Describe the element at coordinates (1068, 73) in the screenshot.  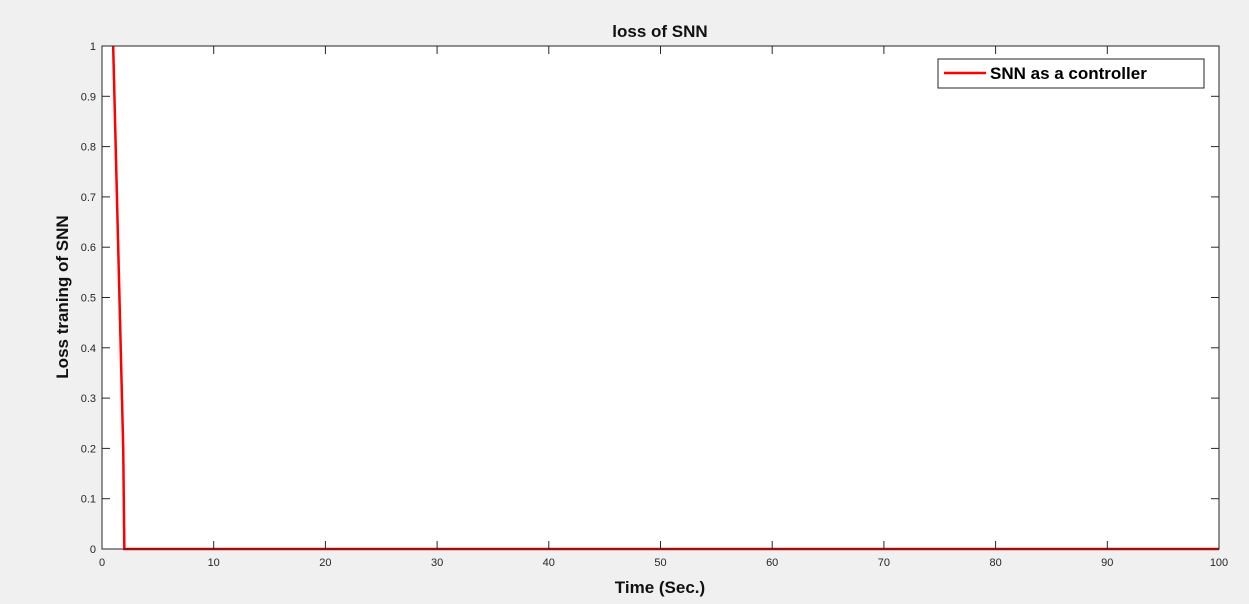
I see `legend-label-snn: SNN as a controller` at that location.